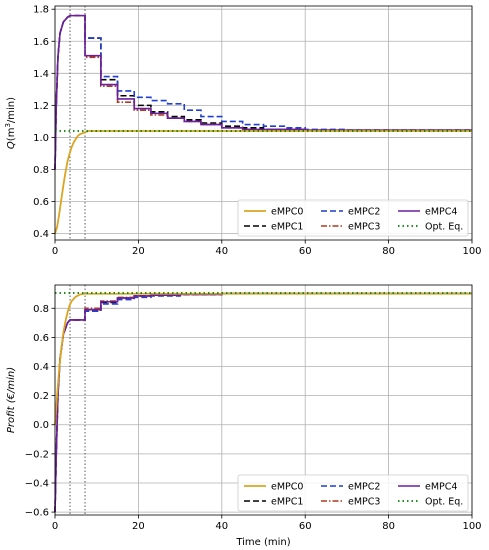 The height and width of the screenshot is (550, 489). I want to click on y-tick-label: 1.8, so click(41, 10).